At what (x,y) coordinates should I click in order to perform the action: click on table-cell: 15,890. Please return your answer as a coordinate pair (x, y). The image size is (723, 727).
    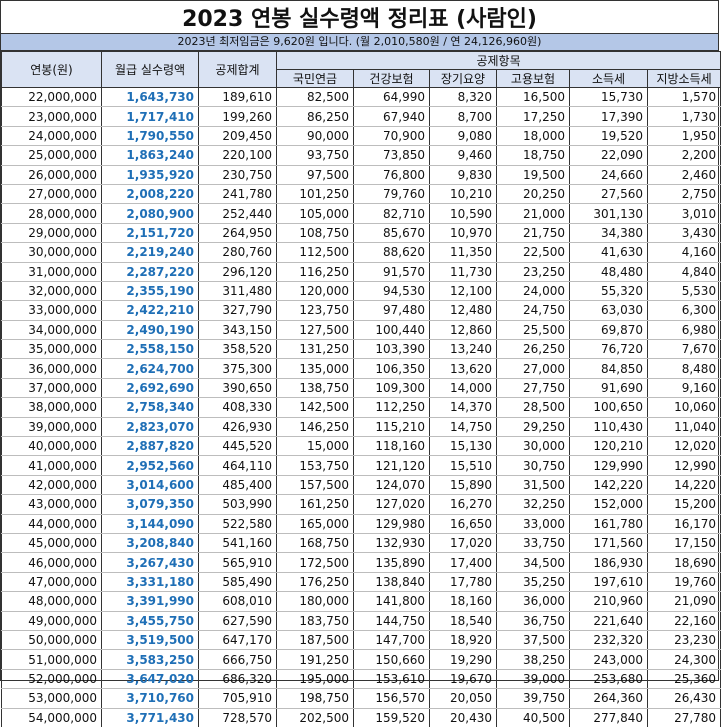
    Looking at the image, I should click on (463, 485).